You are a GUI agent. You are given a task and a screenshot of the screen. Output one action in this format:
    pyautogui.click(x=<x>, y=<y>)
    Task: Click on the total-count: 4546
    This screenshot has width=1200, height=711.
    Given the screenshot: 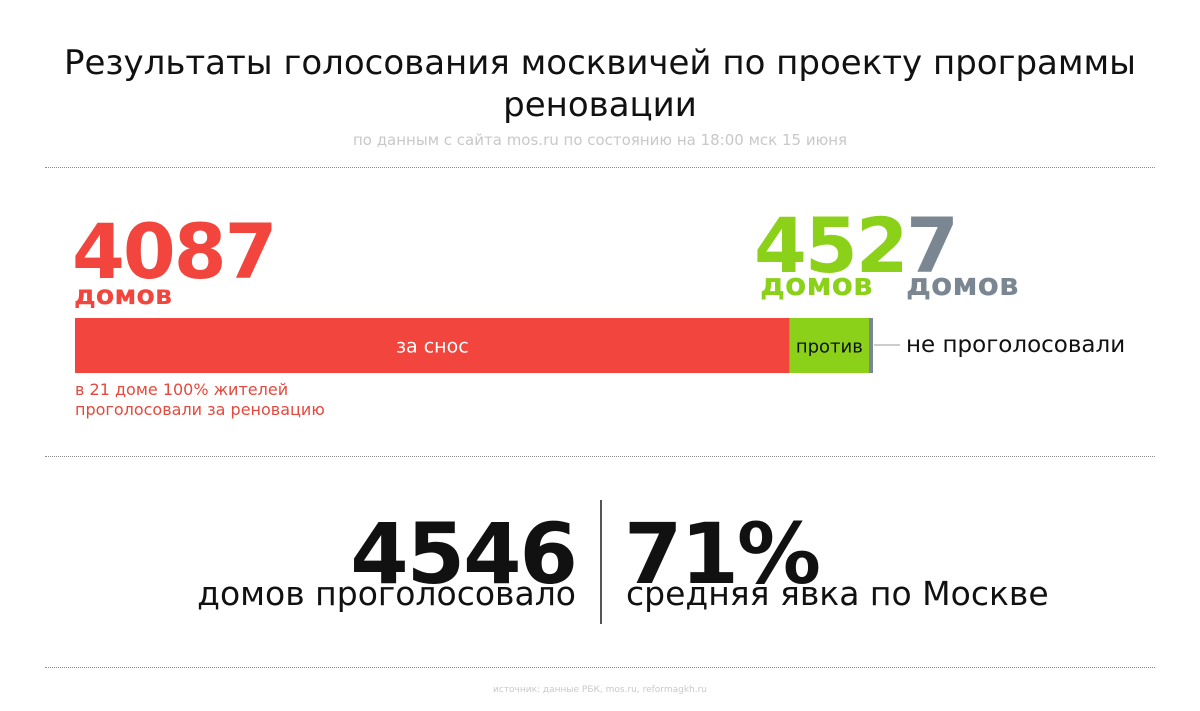 What is the action you would take?
    pyautogui.click(x=464, y=554)
    